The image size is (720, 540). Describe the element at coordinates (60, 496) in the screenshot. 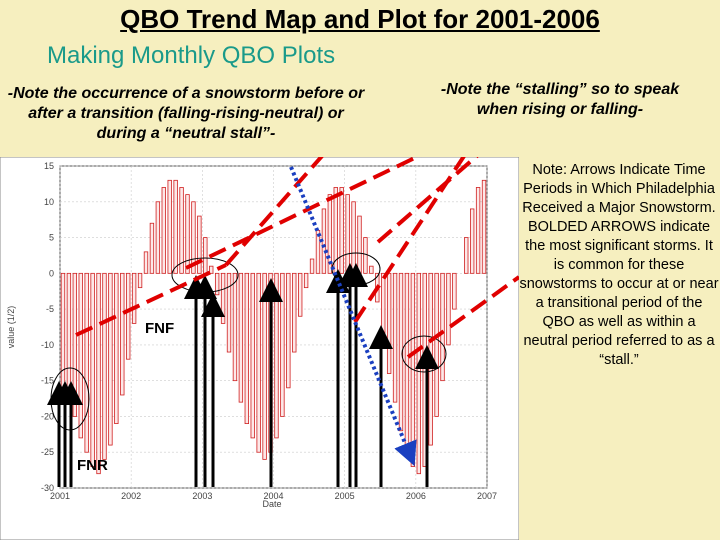

I see `x-tick-label: 2001` at that location.